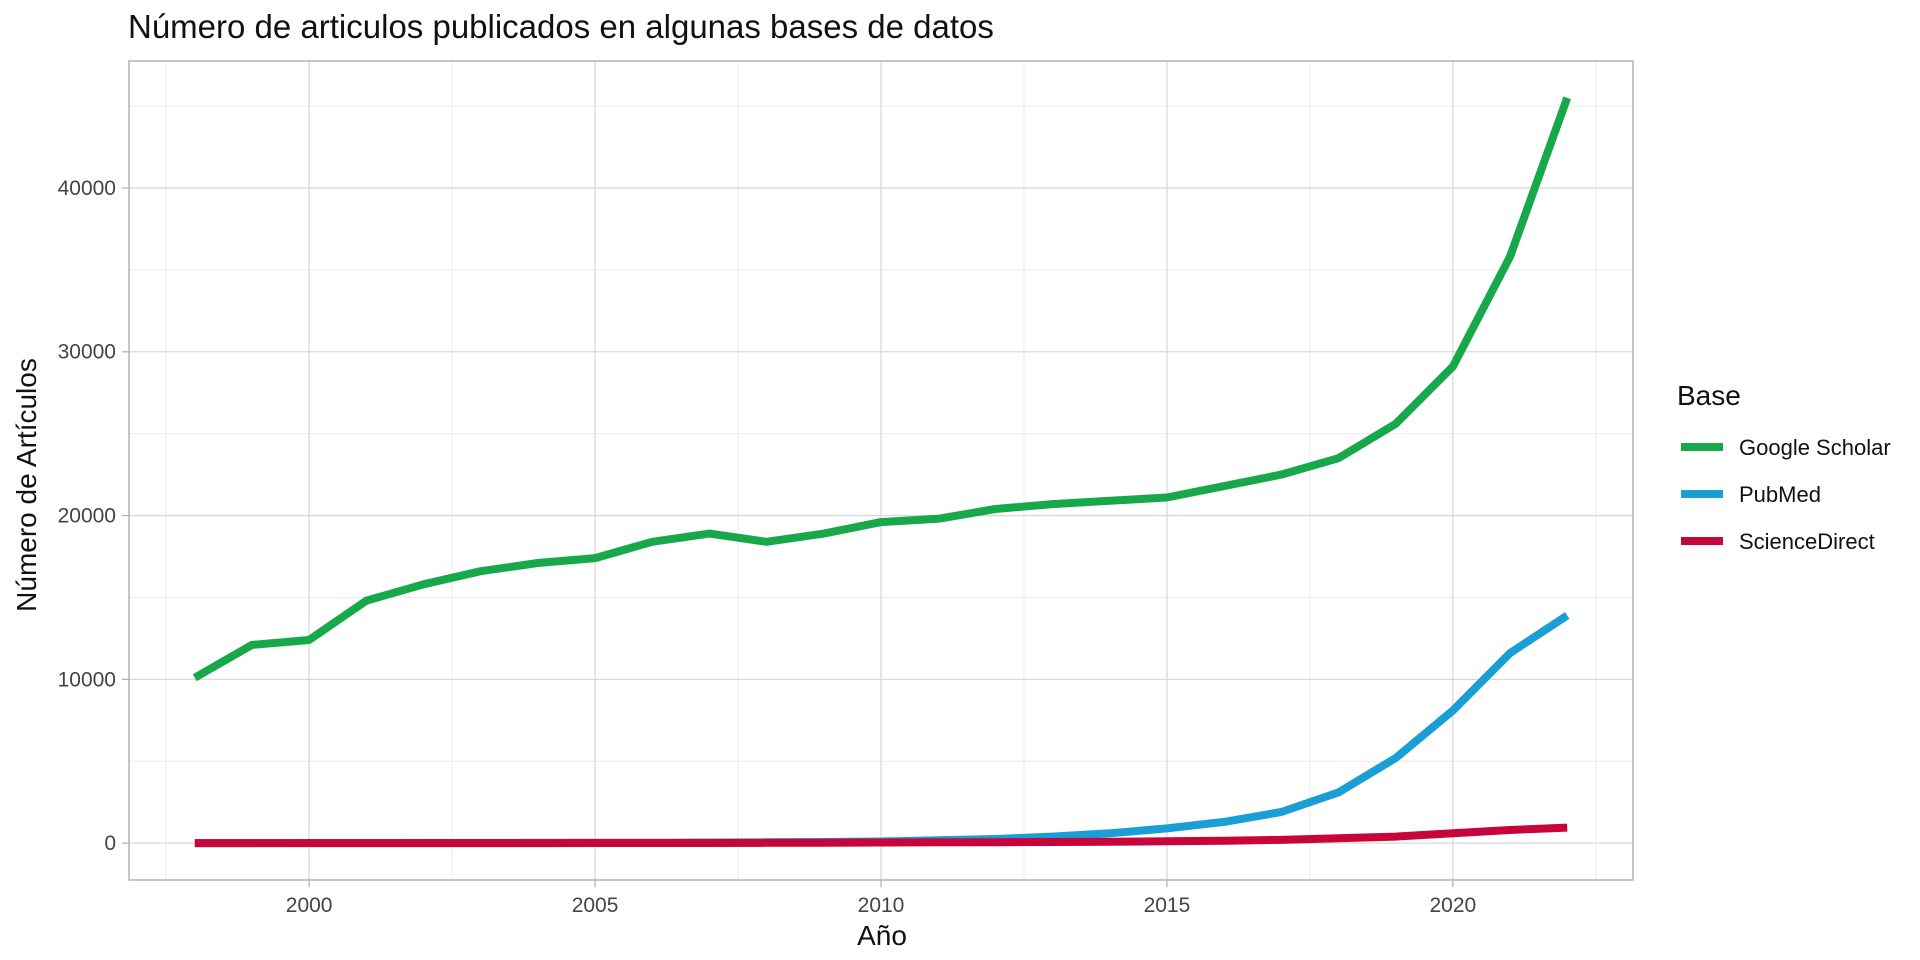 This screenshot has width=1920, height=960. I want to click on x-axis-ticks: 2000 2005 2010 2015 2020, so click(881, 898).